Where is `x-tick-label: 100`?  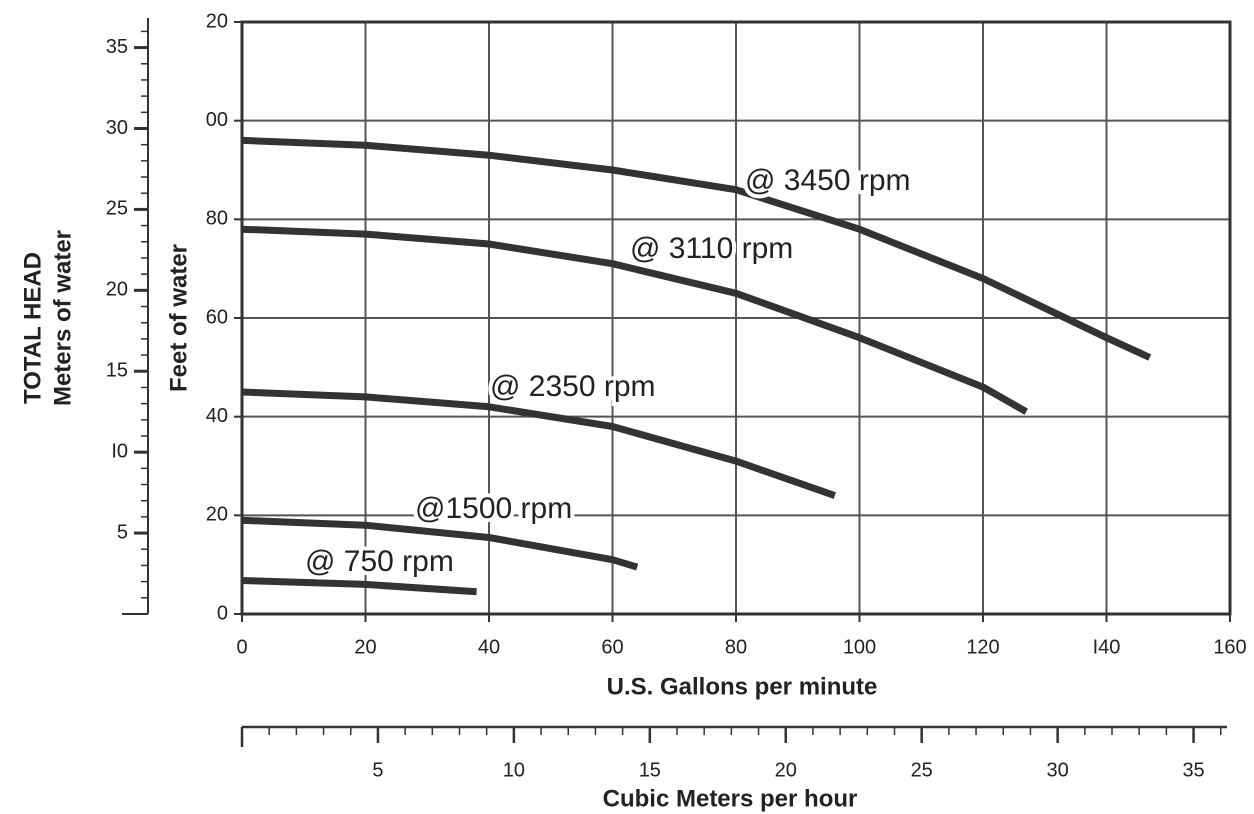
x-tick-label: 100 is located at coordinates (859, 647).